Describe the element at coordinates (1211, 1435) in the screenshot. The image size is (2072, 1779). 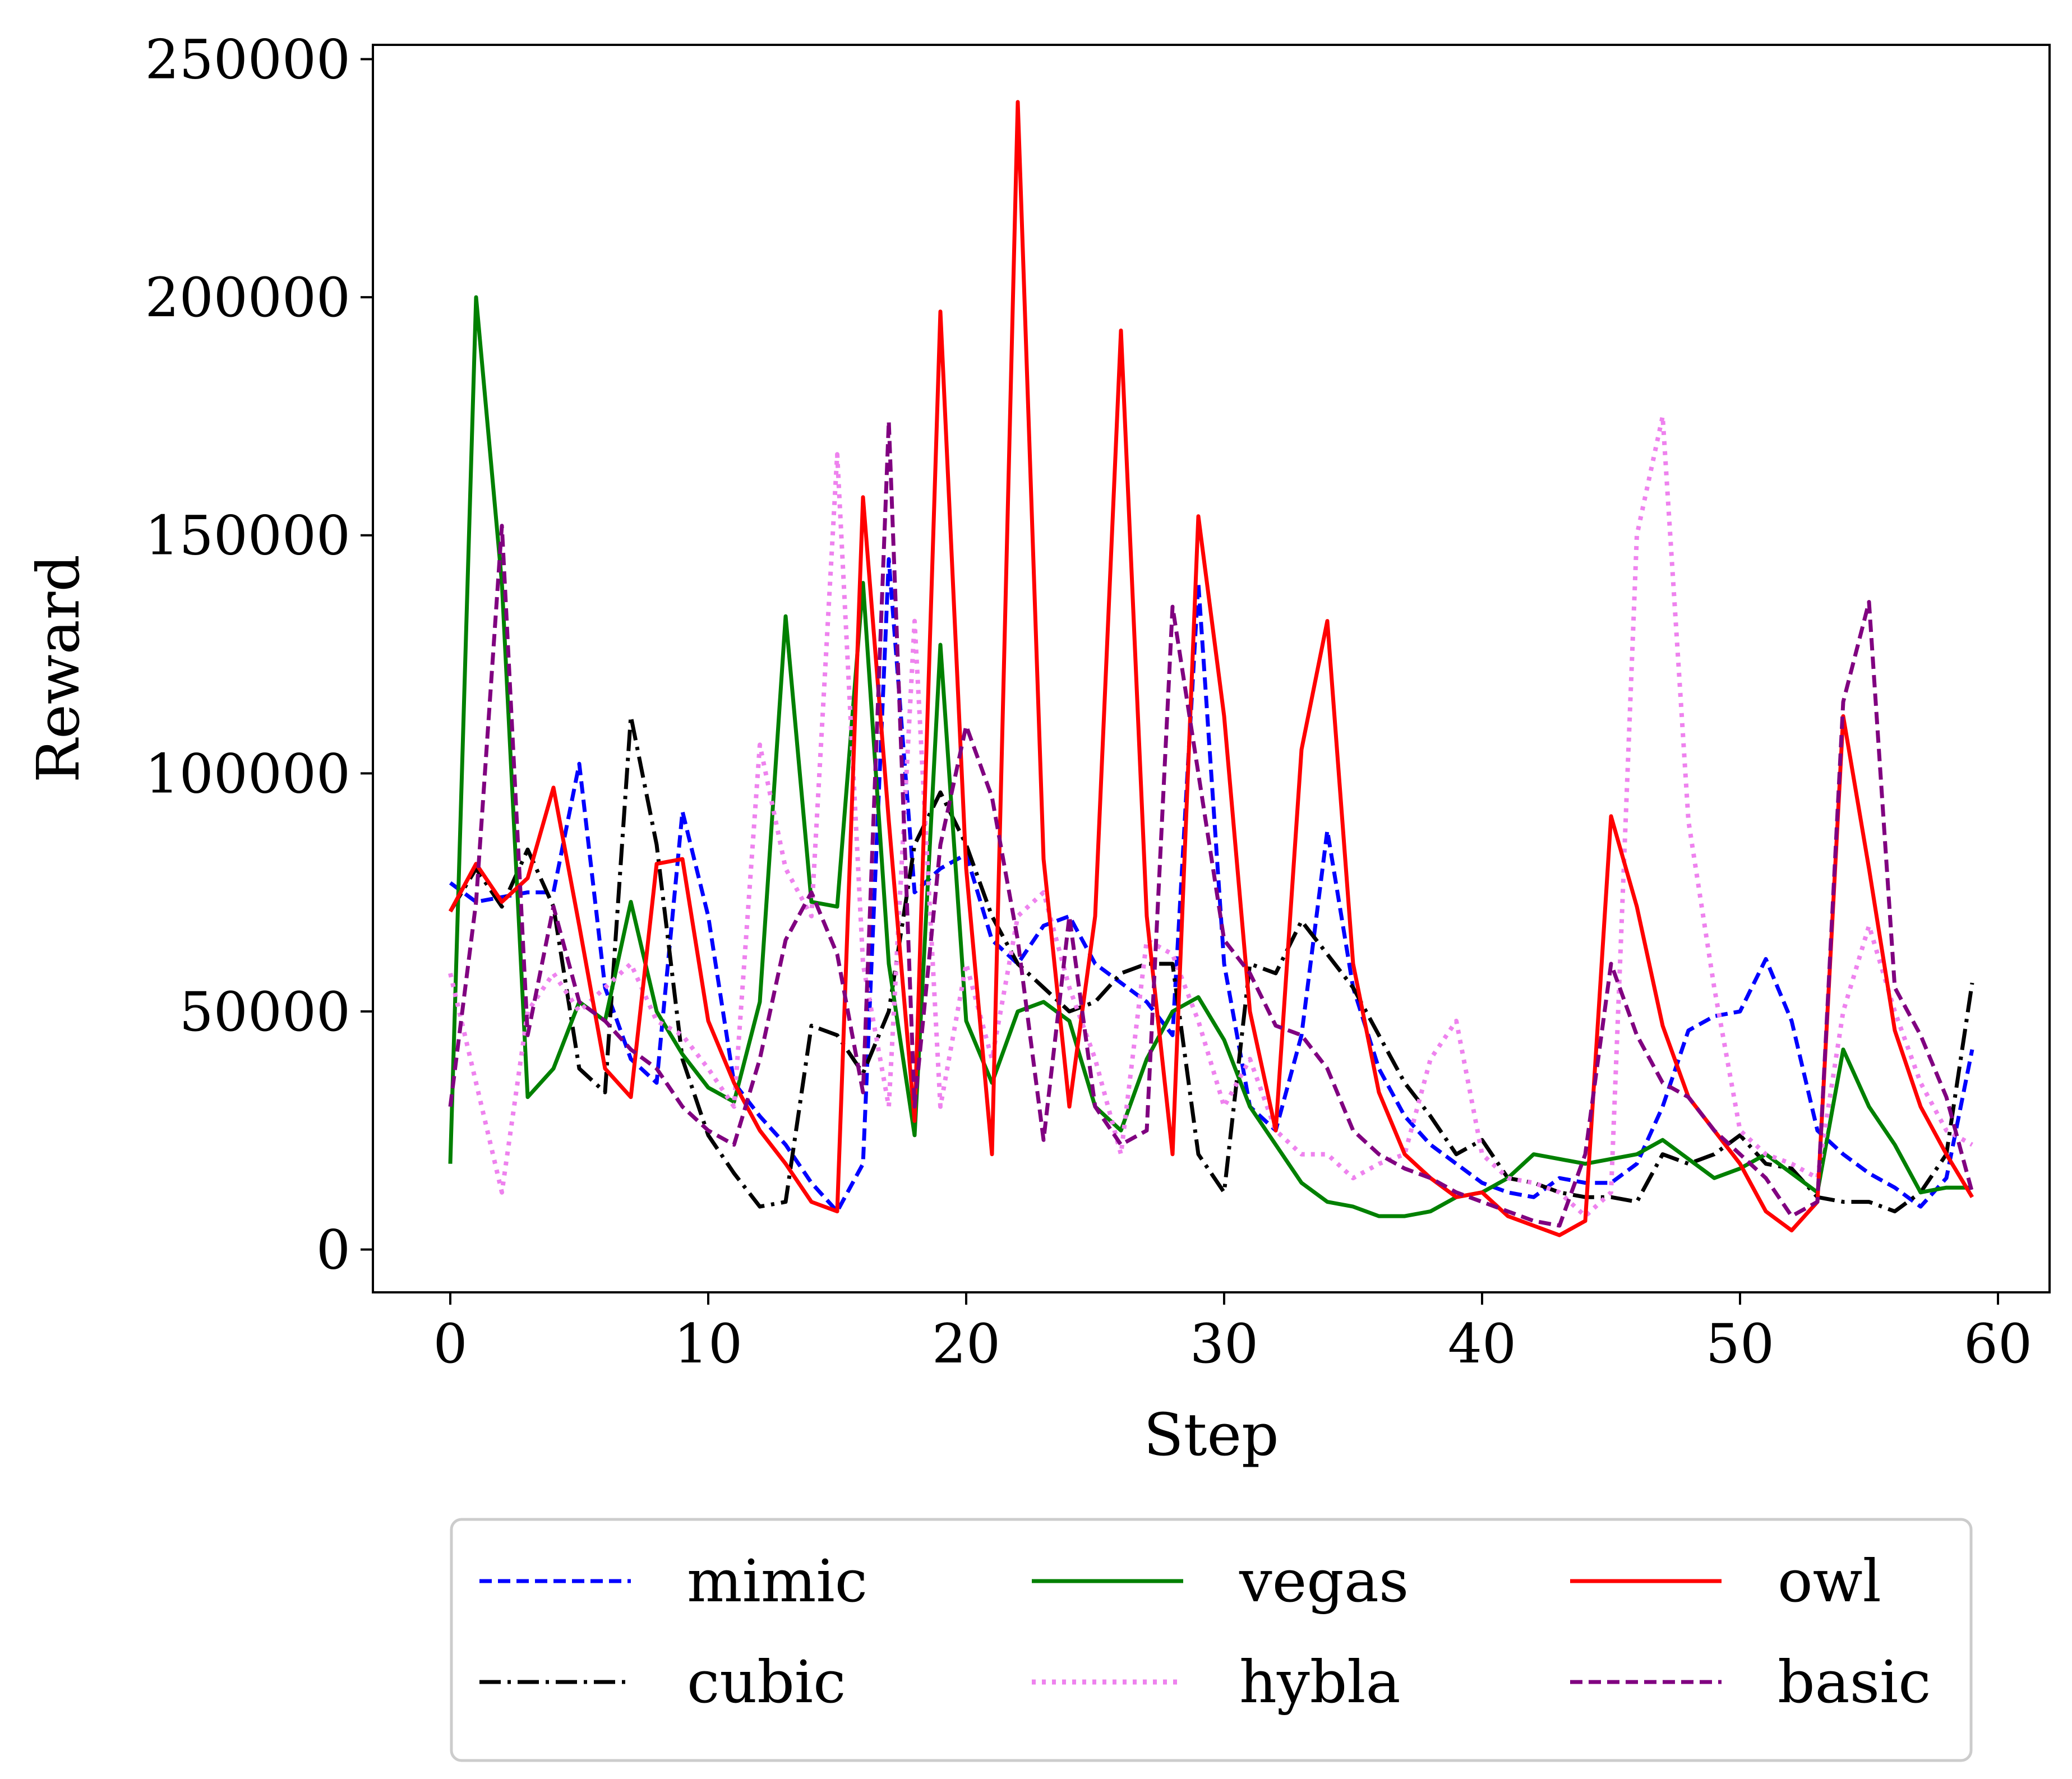
I see `x-axis-title: Step` at that location.